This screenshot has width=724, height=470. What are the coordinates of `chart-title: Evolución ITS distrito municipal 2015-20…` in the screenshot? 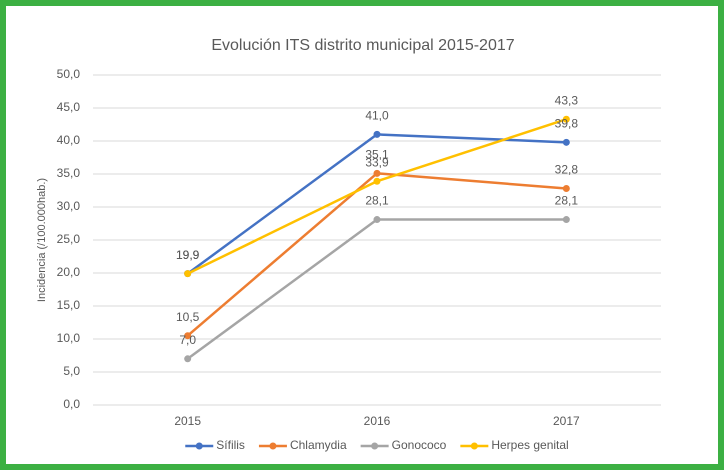 It's located at (362, 45).